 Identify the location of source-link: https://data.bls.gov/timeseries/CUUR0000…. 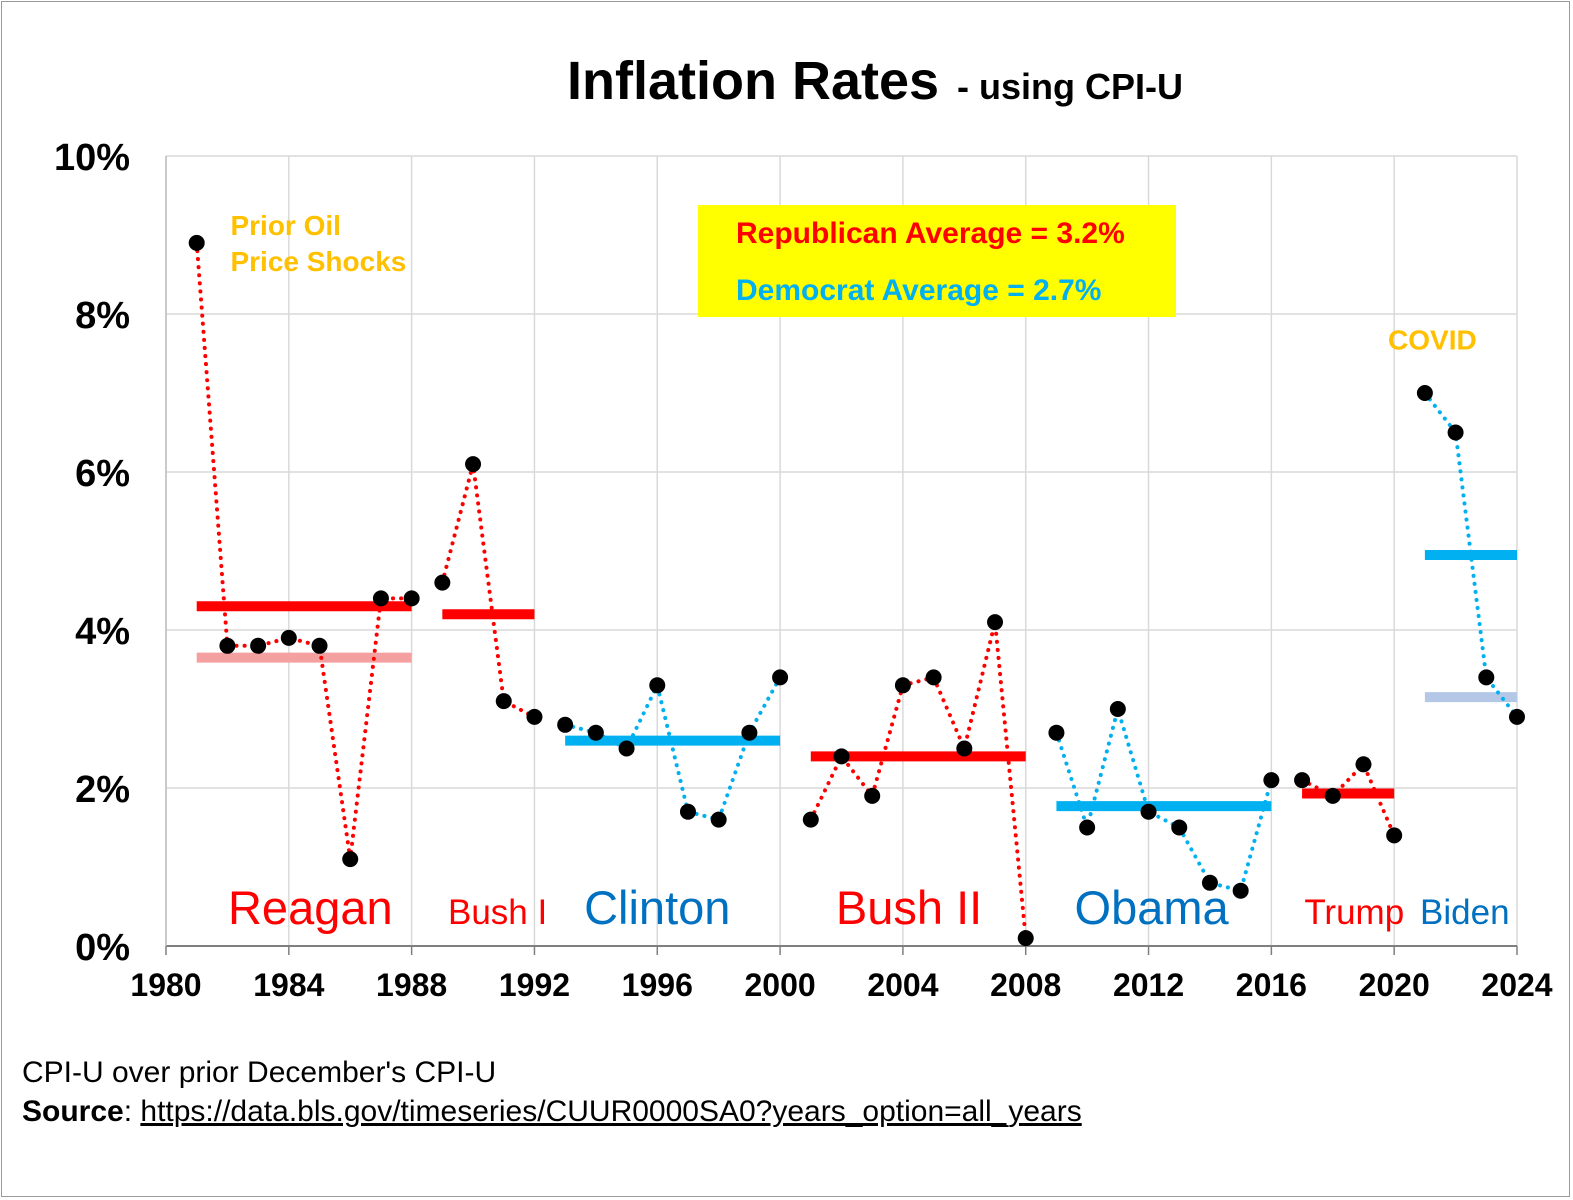
(611, 1111).